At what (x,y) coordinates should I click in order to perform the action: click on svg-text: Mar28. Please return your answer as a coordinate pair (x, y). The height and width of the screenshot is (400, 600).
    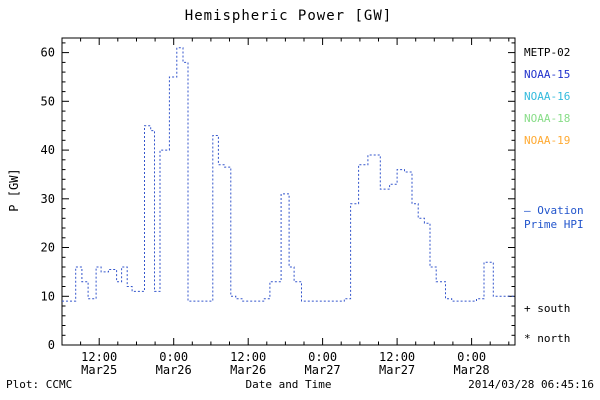
    Looking at the image, I should click on (472, 370).